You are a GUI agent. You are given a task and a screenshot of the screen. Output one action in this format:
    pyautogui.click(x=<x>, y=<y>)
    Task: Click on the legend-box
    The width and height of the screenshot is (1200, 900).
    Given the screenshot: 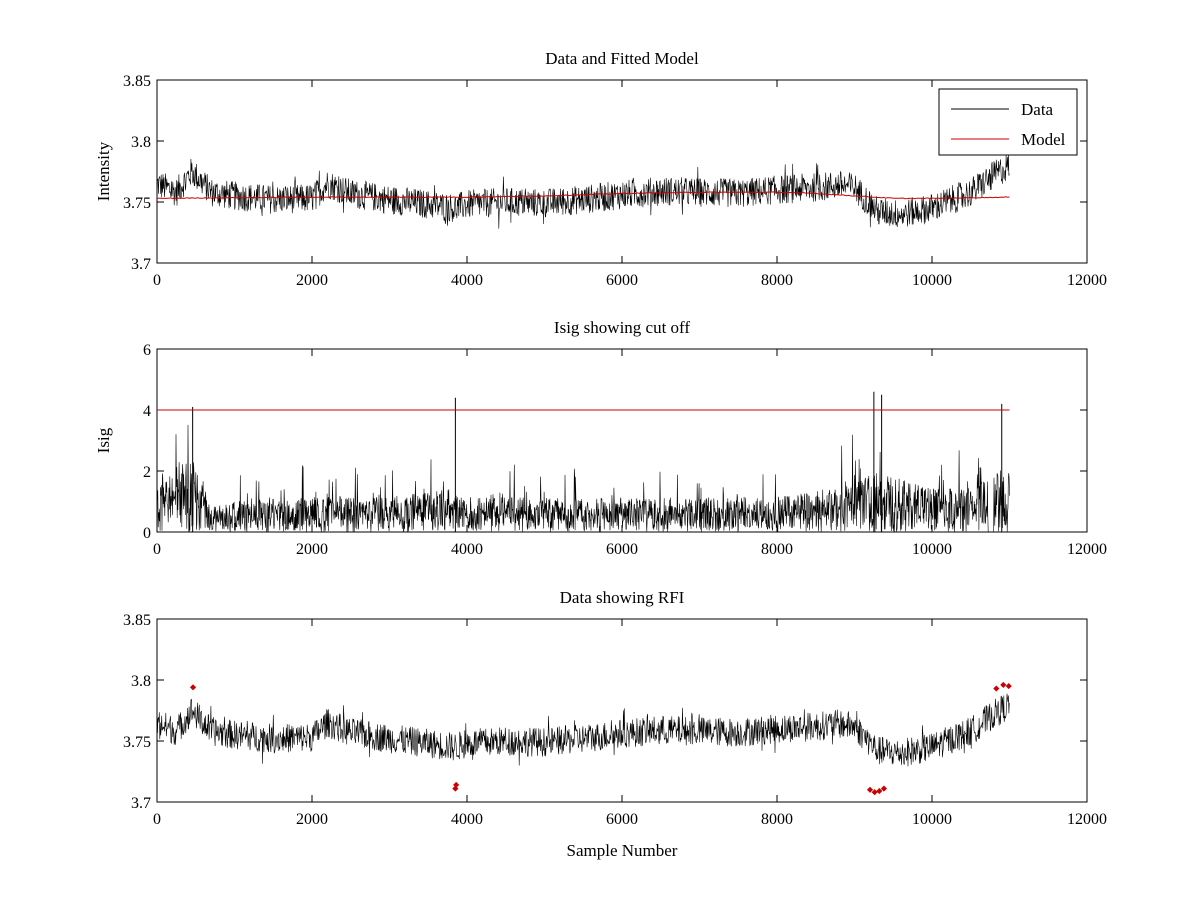 What is the action you would take?
    pyautogui.click(x=1008, y=122)
    